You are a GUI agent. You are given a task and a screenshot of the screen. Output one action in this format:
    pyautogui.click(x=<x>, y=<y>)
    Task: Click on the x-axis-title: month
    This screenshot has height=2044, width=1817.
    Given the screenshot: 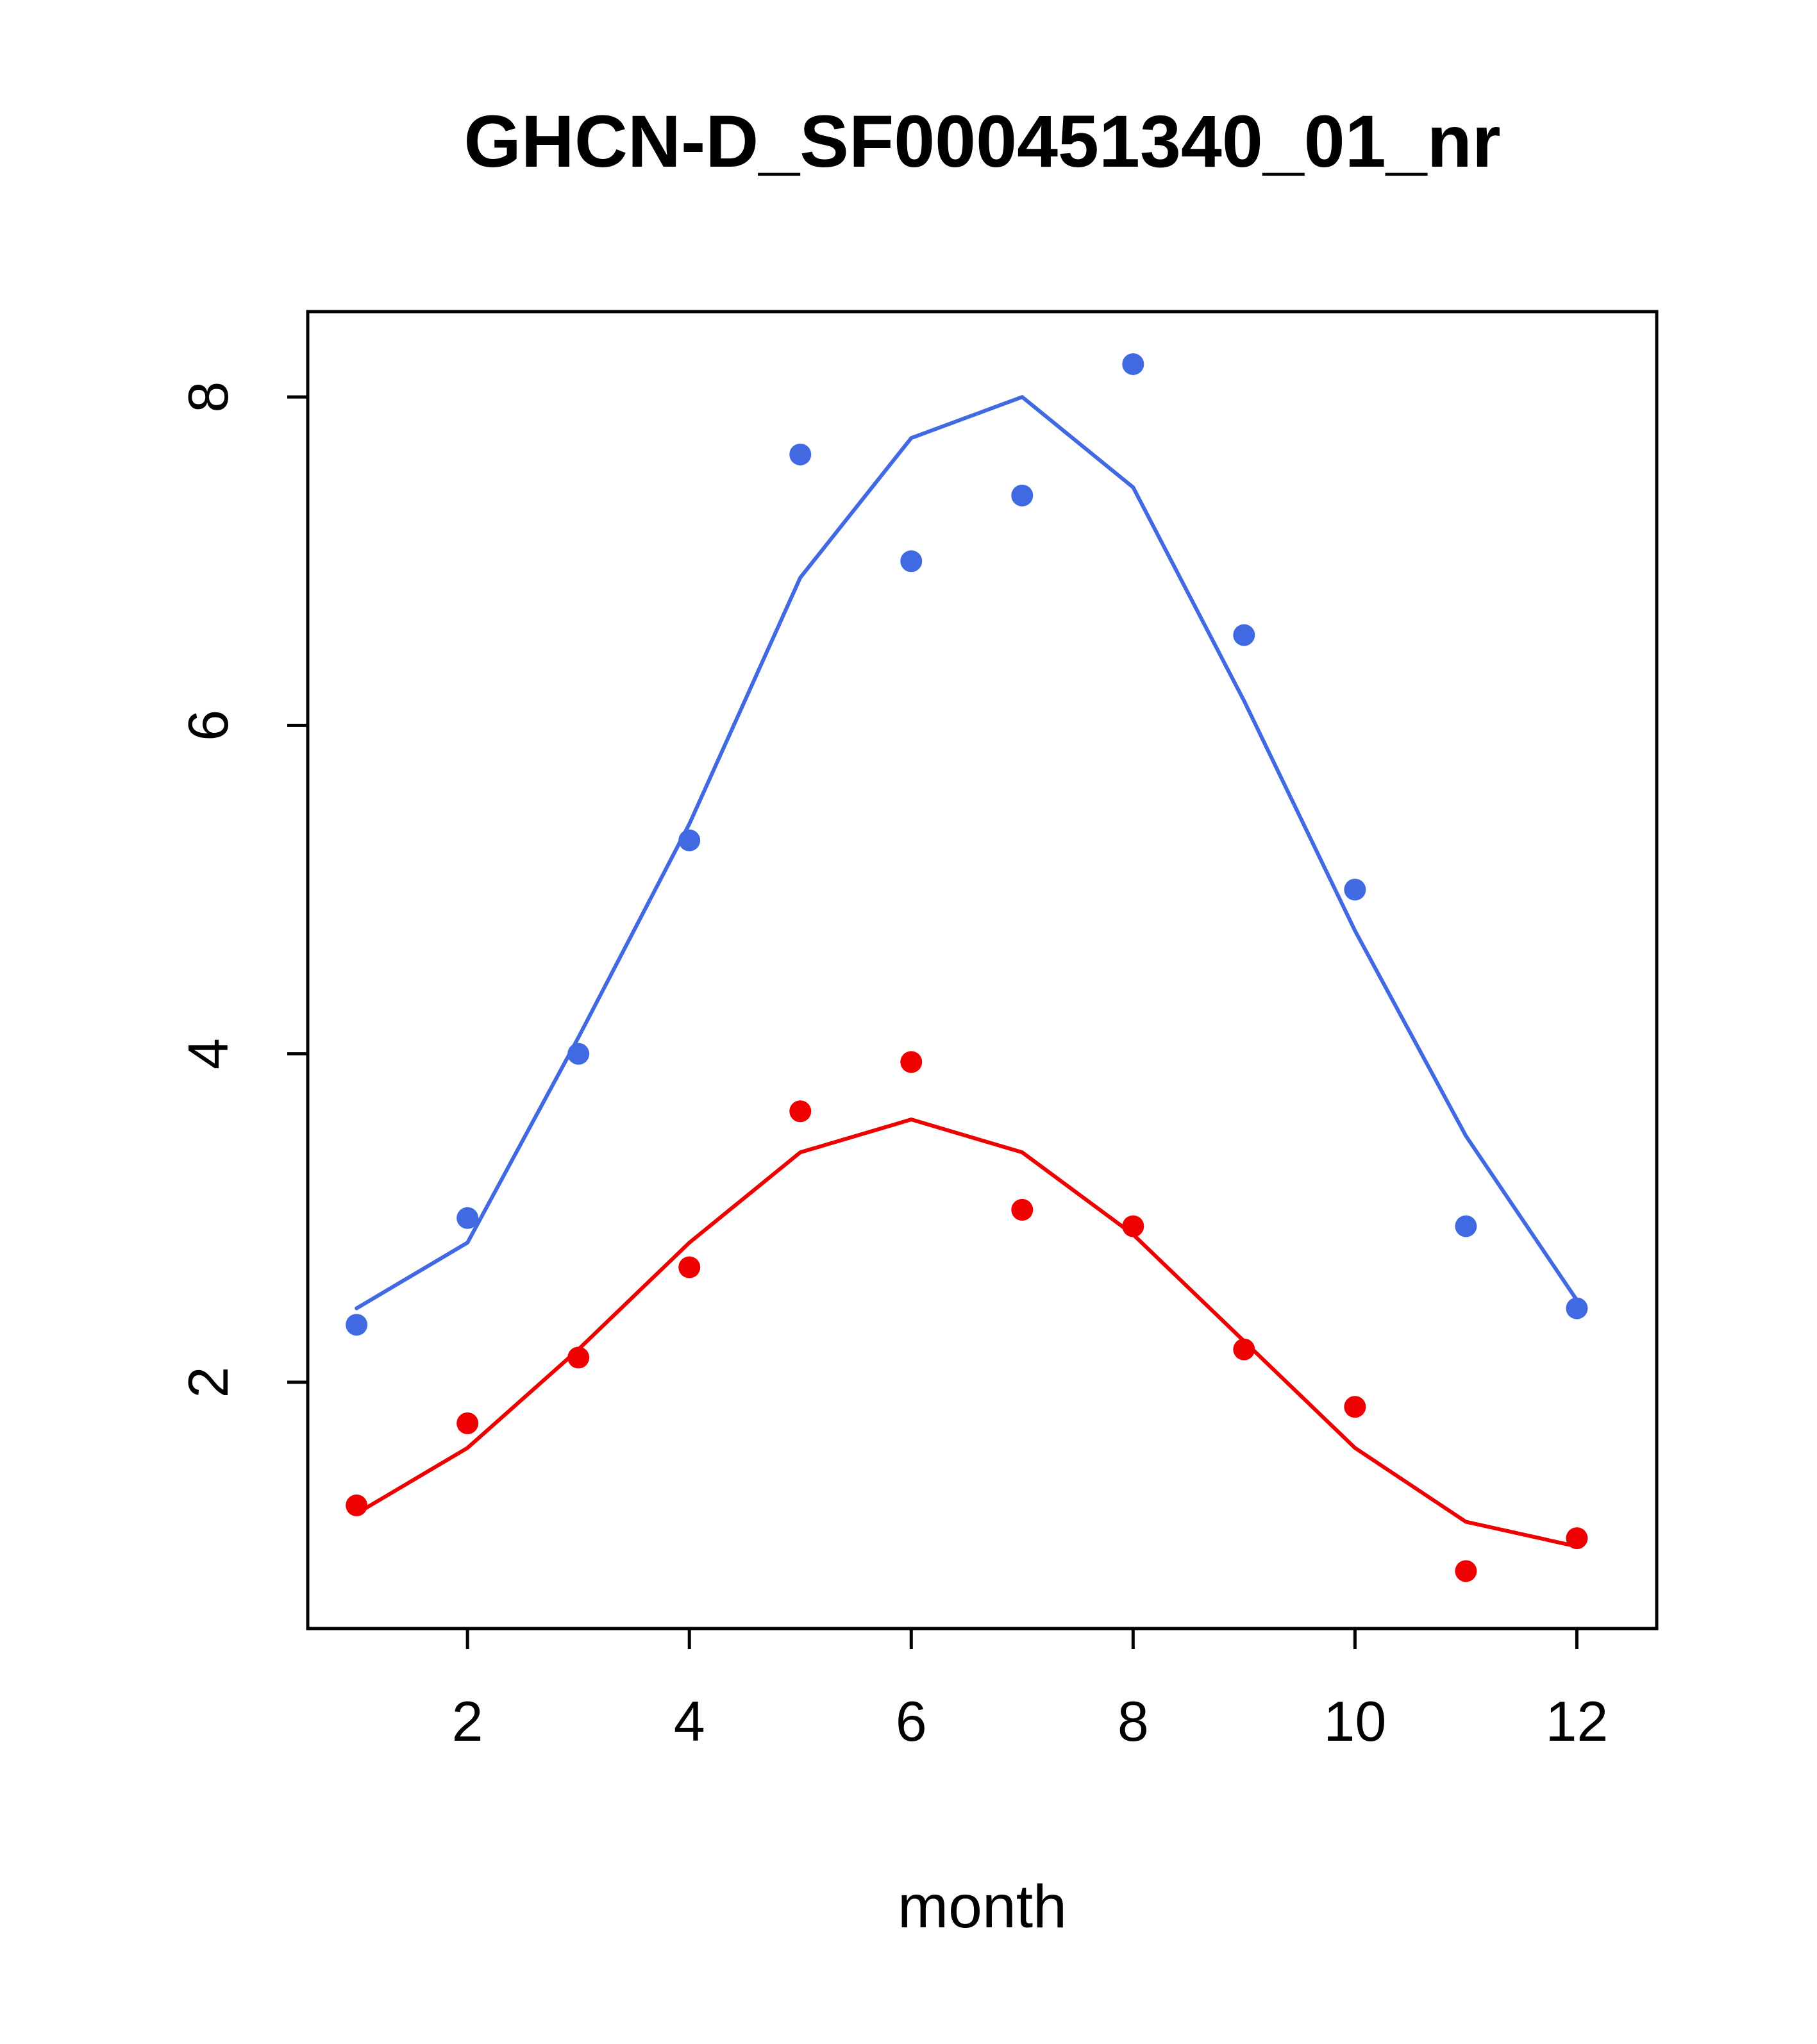 What is the action you would take?
    pyautogui.click(x=982, y=1907)
    